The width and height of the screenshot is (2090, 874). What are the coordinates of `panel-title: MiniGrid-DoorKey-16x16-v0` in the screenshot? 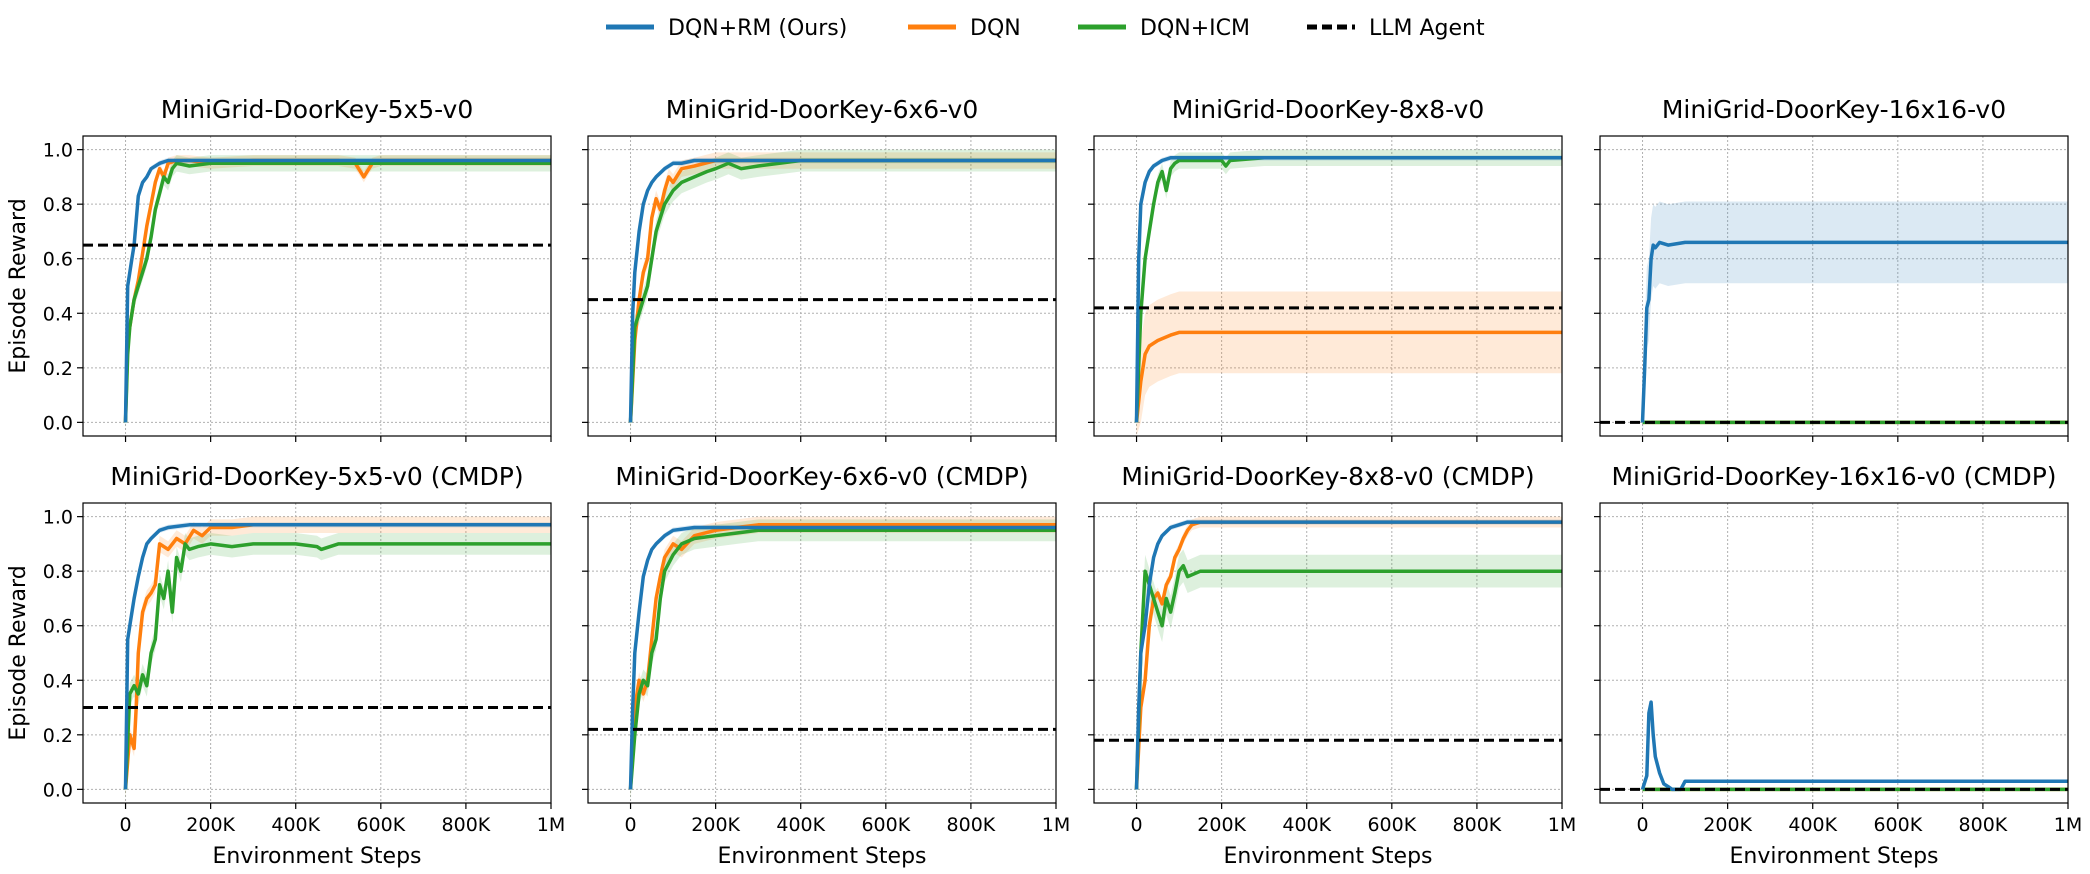 It's located at (1834, 109).